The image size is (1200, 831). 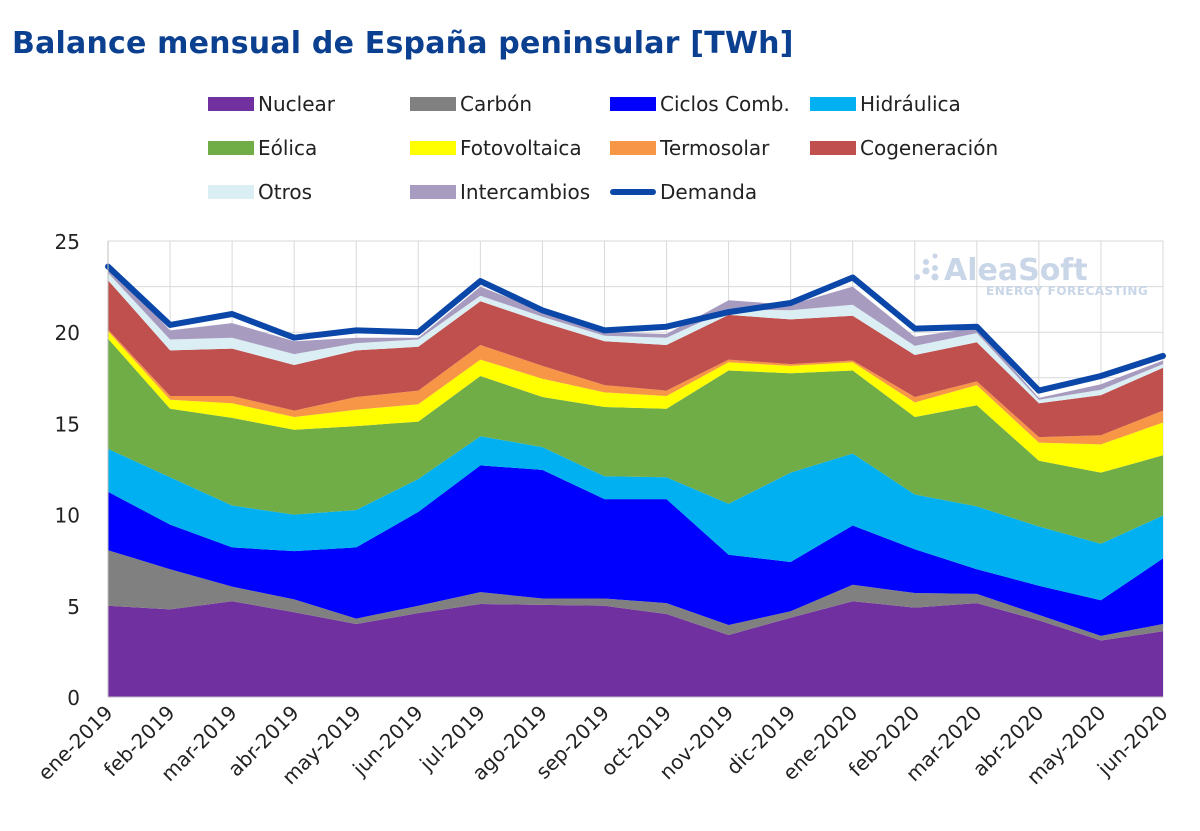 I want to click on demand-line, so click(x=635, y=328).